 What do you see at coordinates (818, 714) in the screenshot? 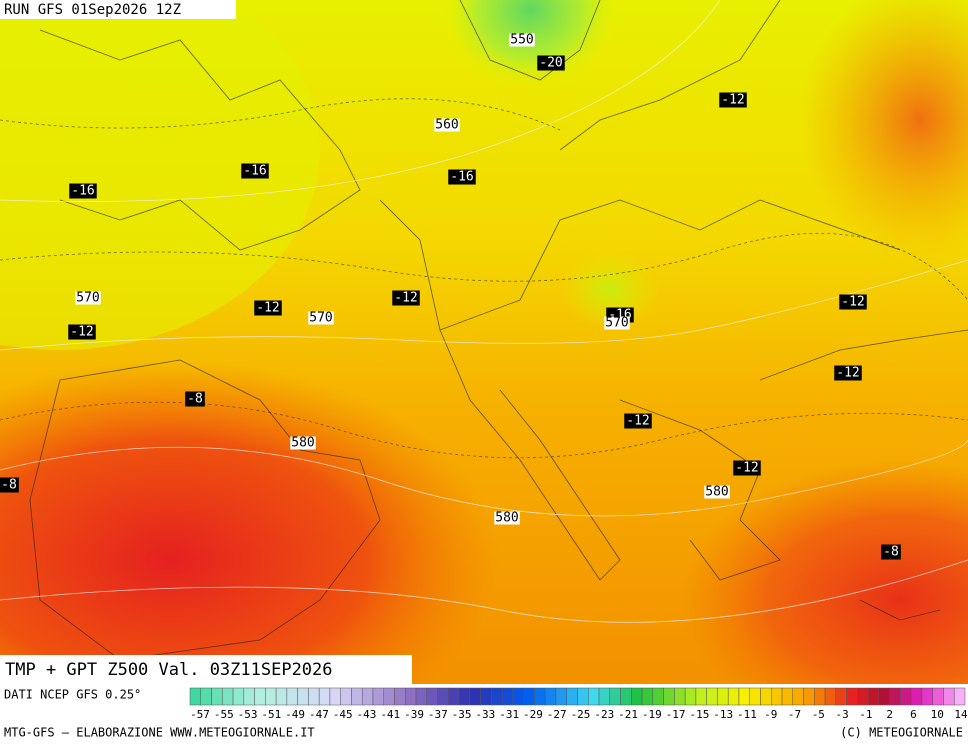
I see `scale-label: -5` at bounding box center [818, 714].